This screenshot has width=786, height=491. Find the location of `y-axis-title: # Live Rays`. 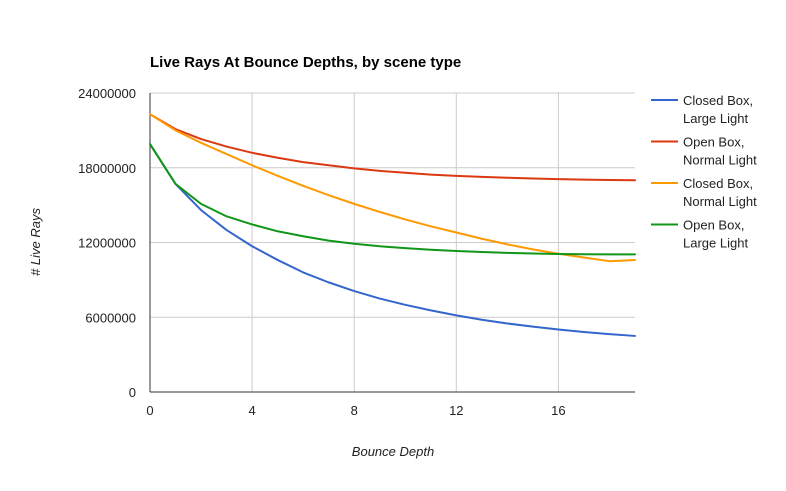

y-axis-title: # Live Rays is located at coordinates (35, 242).